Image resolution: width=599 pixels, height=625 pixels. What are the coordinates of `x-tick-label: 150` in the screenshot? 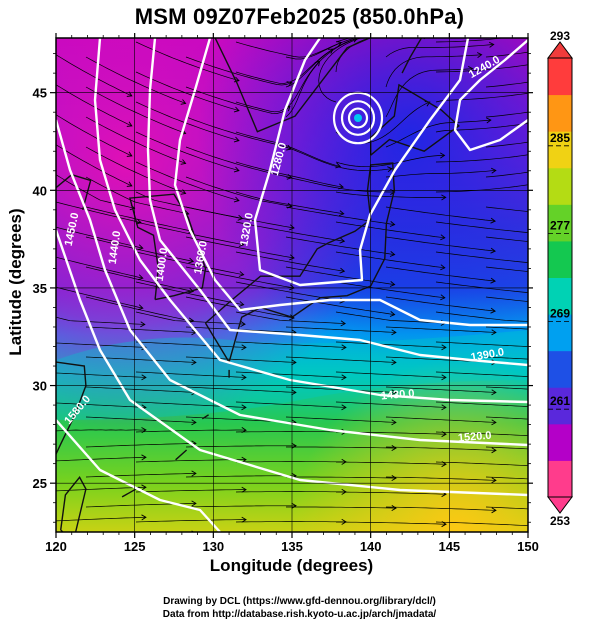 It's located at (528, 546).